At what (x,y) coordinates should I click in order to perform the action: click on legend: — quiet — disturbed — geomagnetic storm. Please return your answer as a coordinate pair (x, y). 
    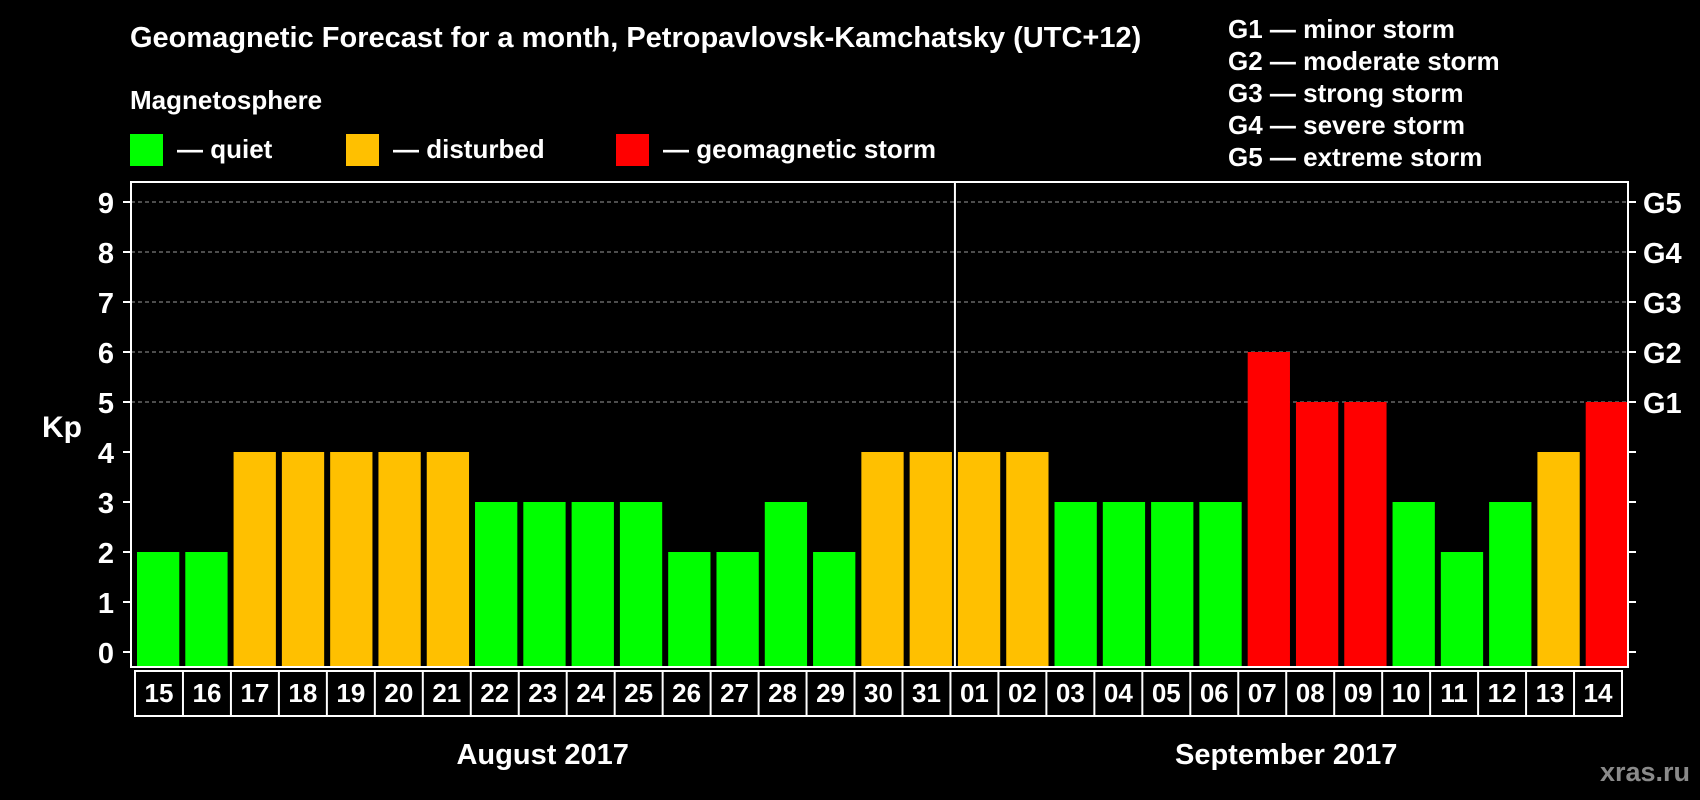
    Looking at the image, I should click on (533, 150).